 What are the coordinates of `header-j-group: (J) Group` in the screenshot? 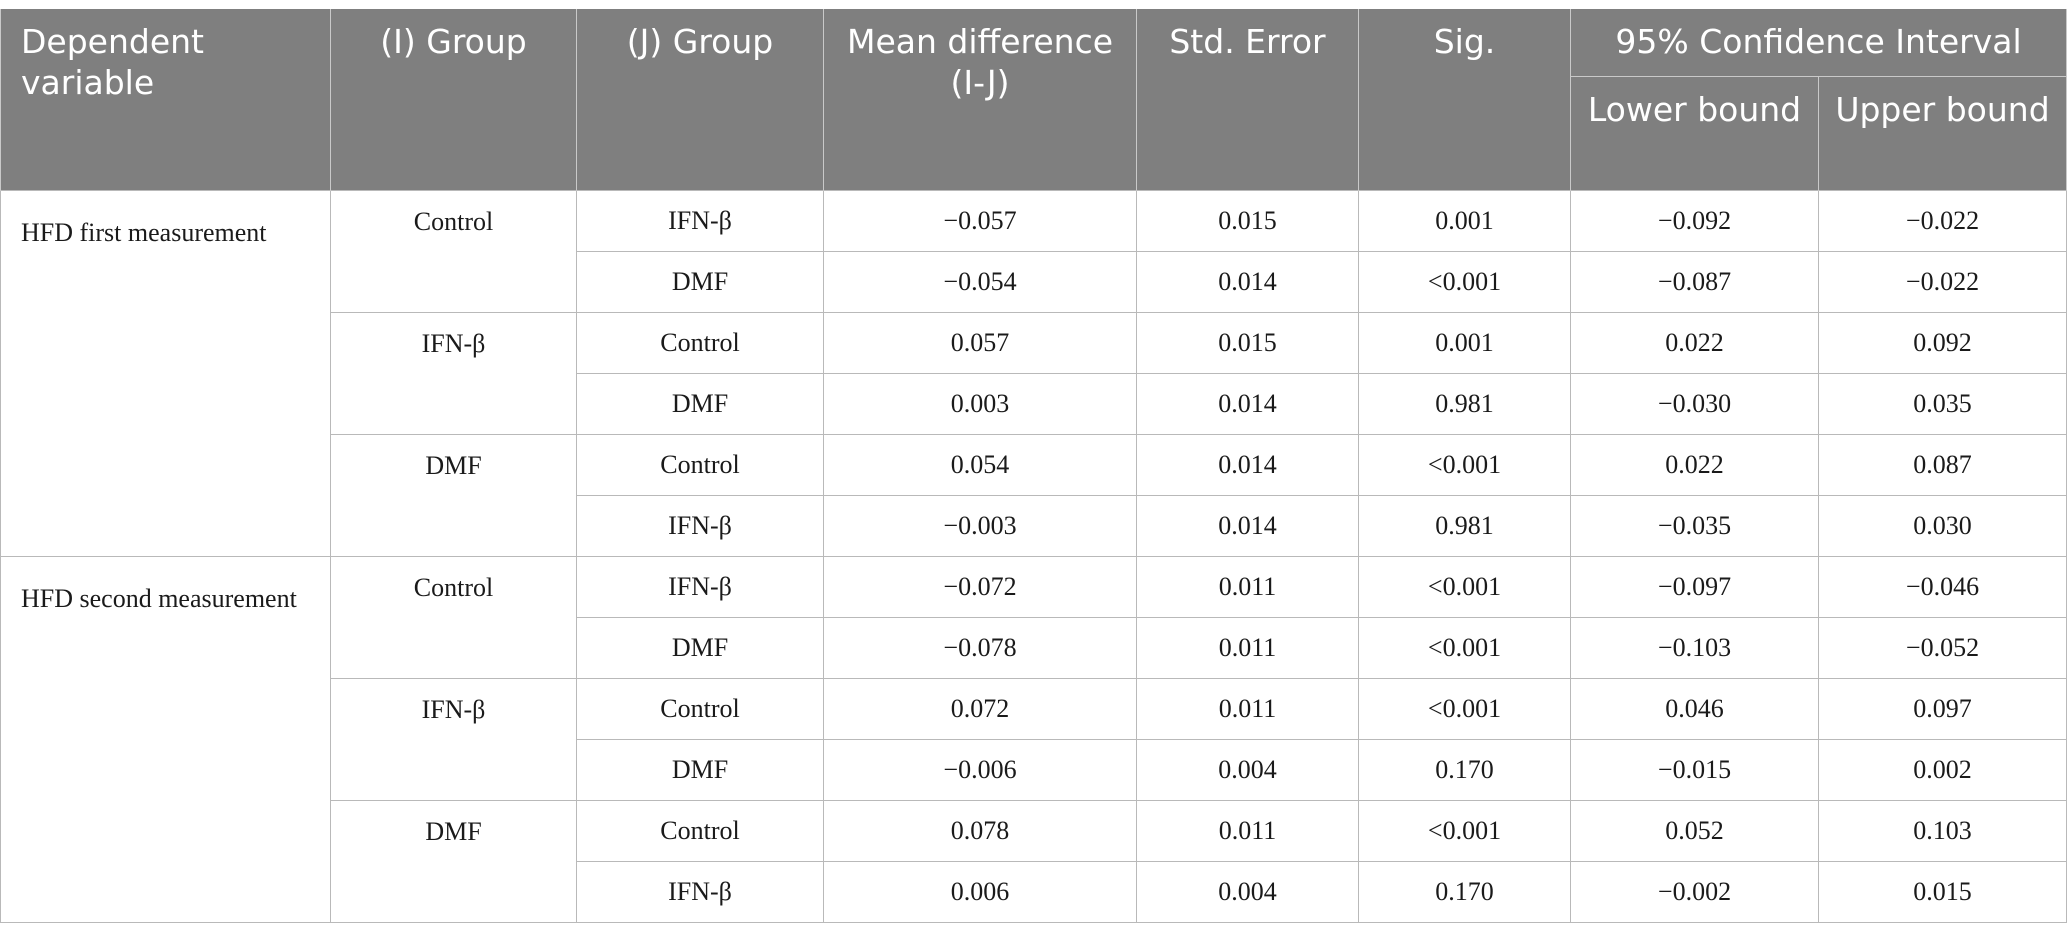 It's located at (700, 100).